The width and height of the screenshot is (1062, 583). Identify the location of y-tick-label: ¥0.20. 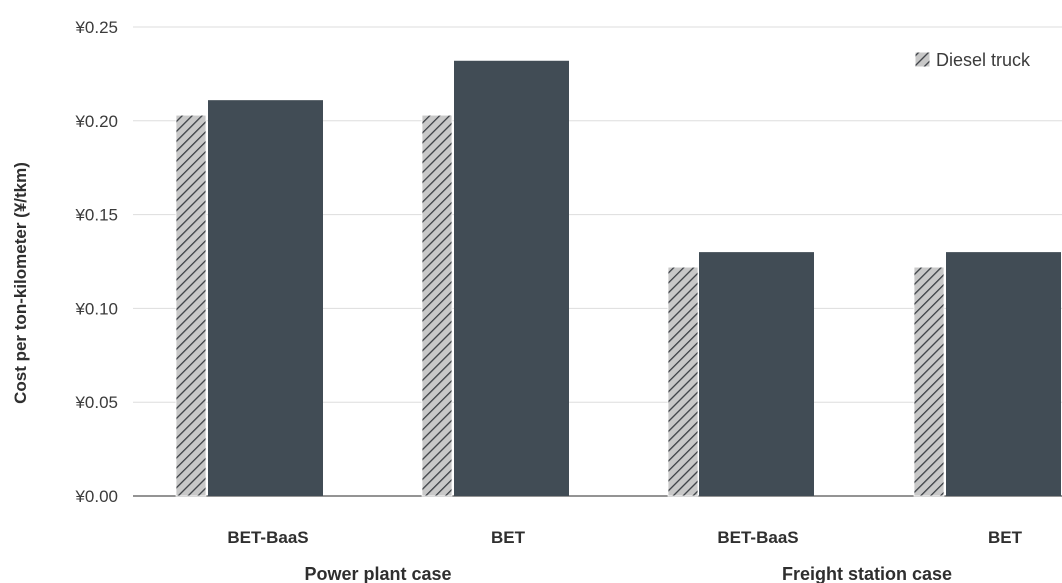
(96, 121).